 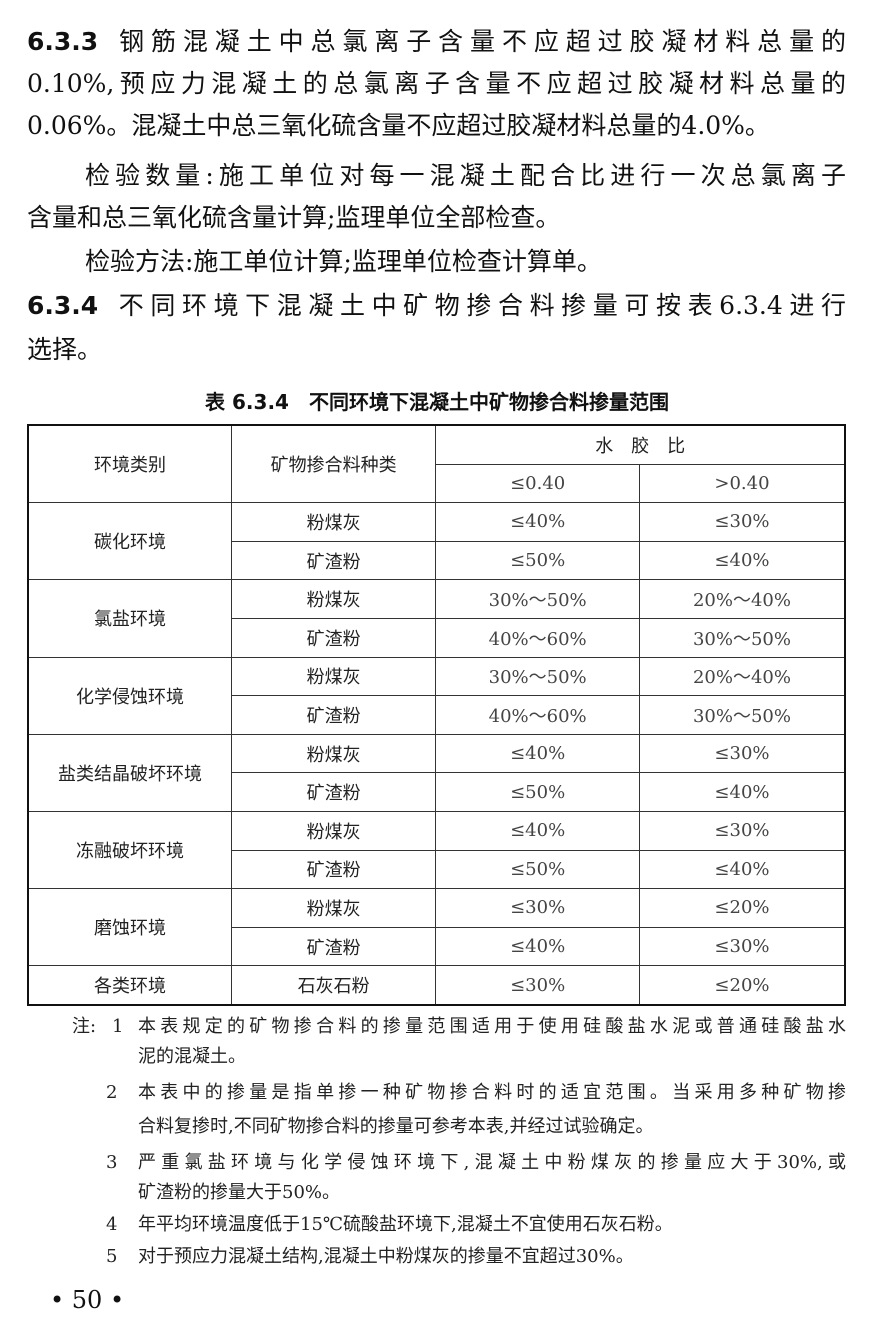 I want to click on table-row: 冻融破坏环境 粉煤灰 ≤40% ≤30%, so click(x=436, y=850).